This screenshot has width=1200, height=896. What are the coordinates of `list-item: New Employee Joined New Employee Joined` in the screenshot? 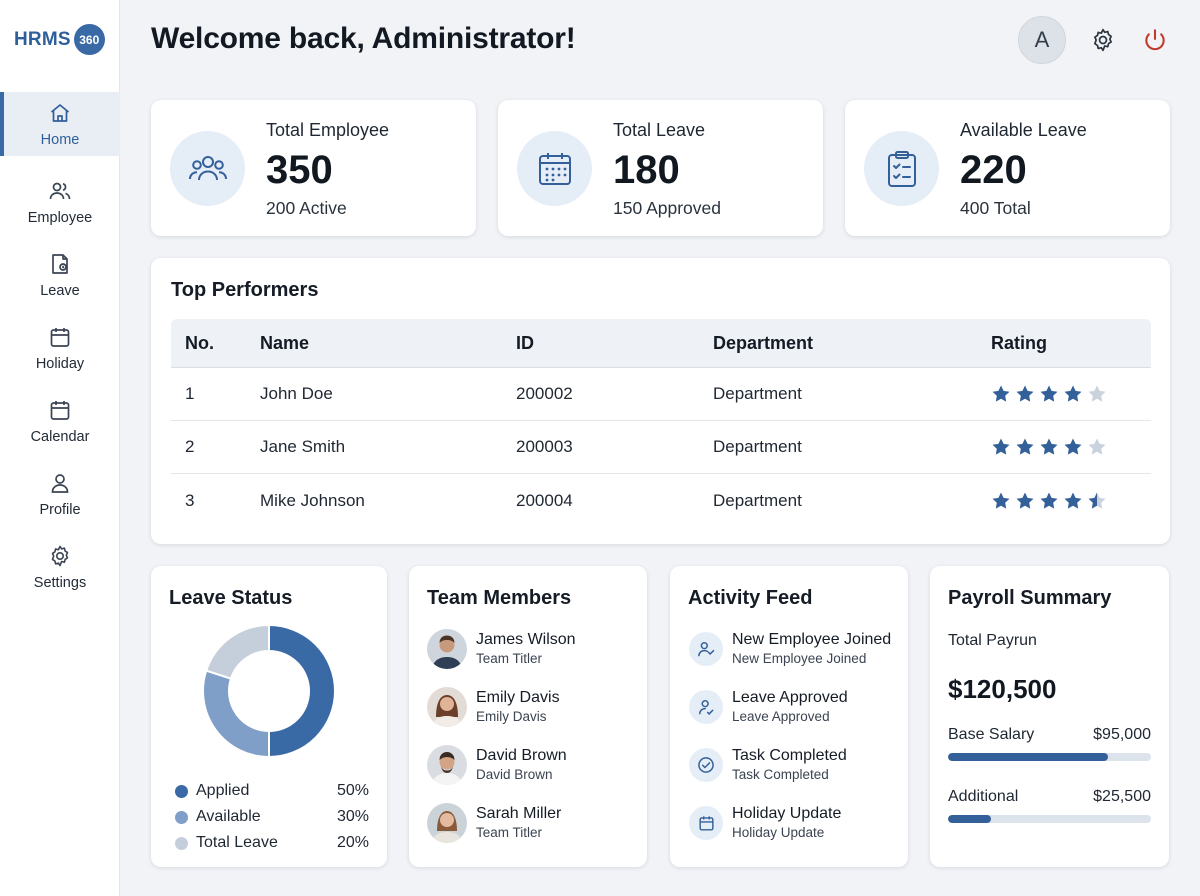 It's located at (789, 649).